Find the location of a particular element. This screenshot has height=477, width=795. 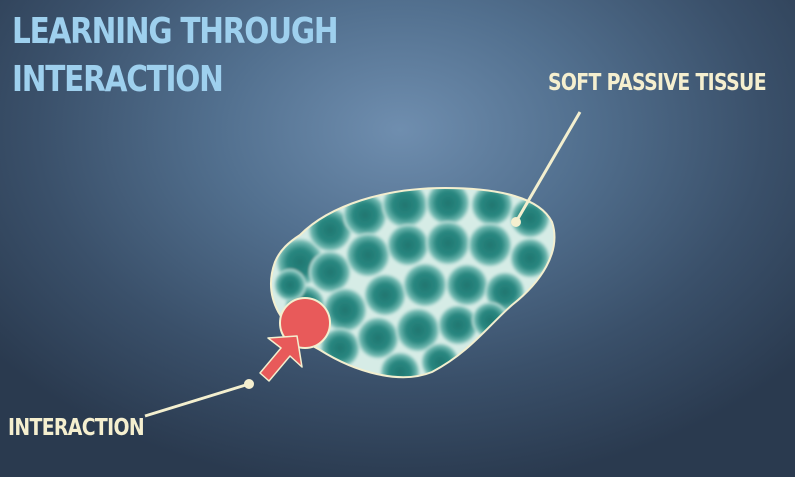

interaction-callout is located at coordinates (199, 398).